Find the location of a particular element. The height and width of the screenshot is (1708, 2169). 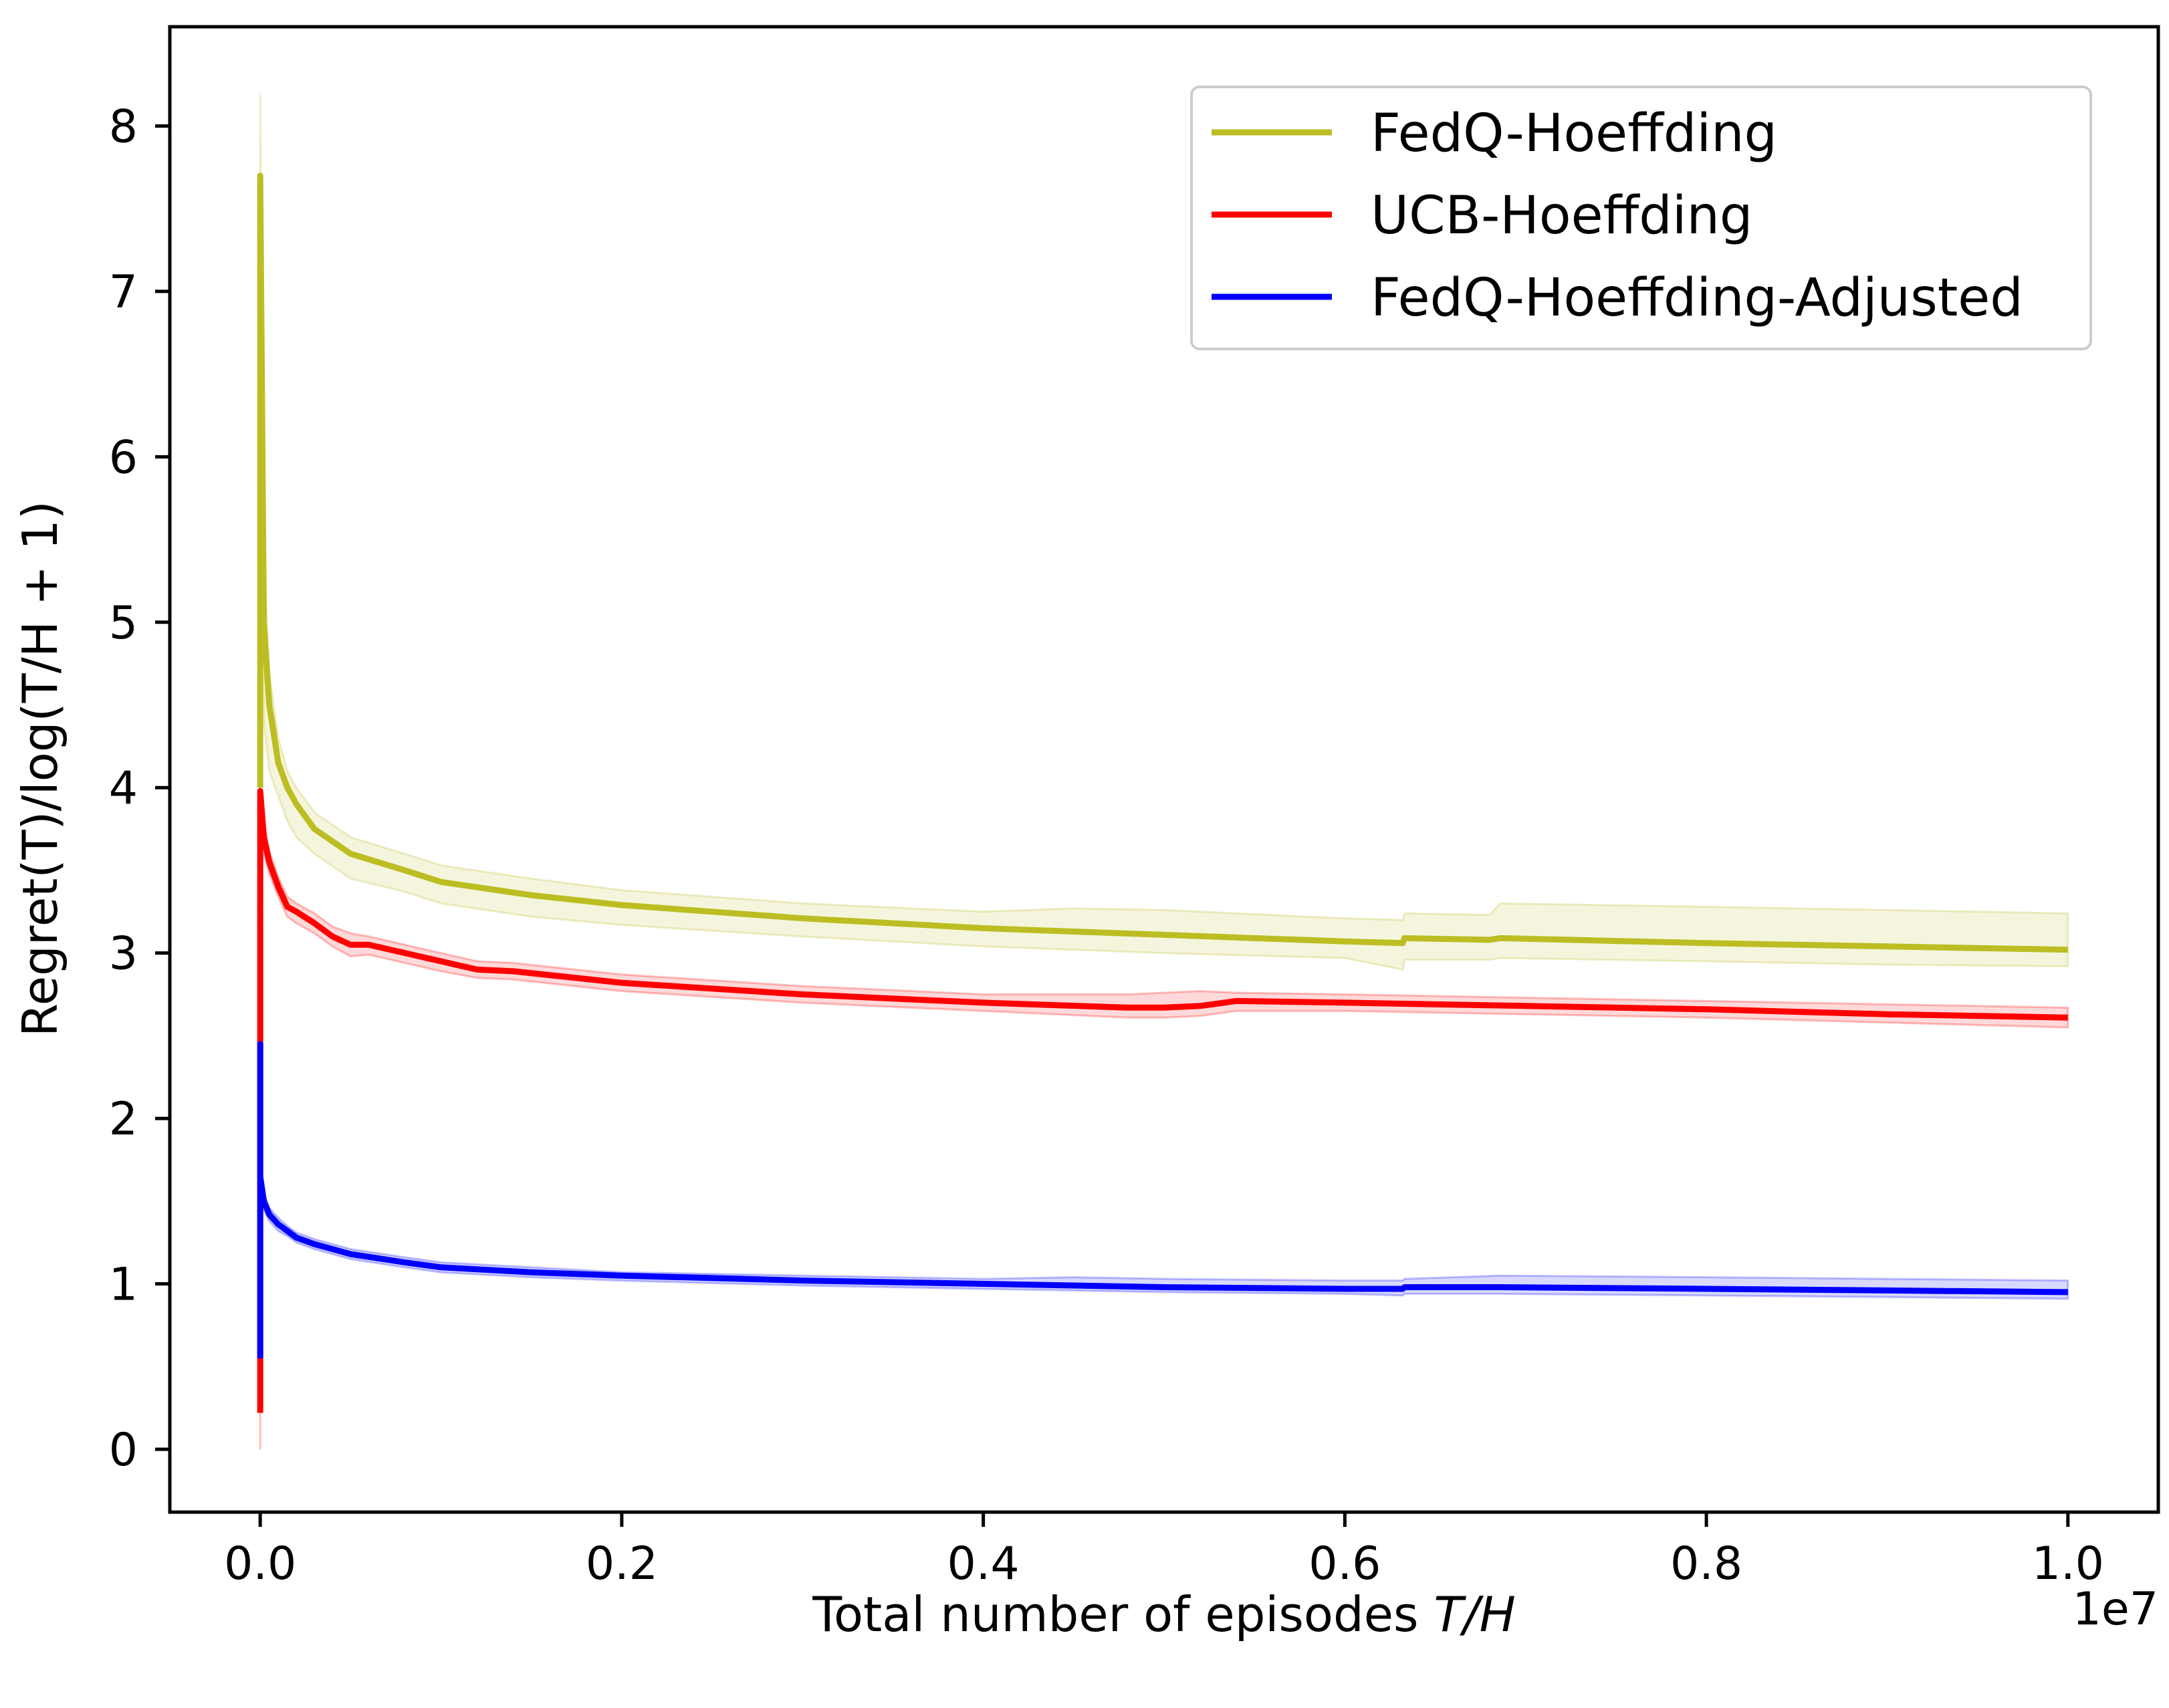

x-axis-title-text: Total number of episodes is located at coordinates (1123, 1614).